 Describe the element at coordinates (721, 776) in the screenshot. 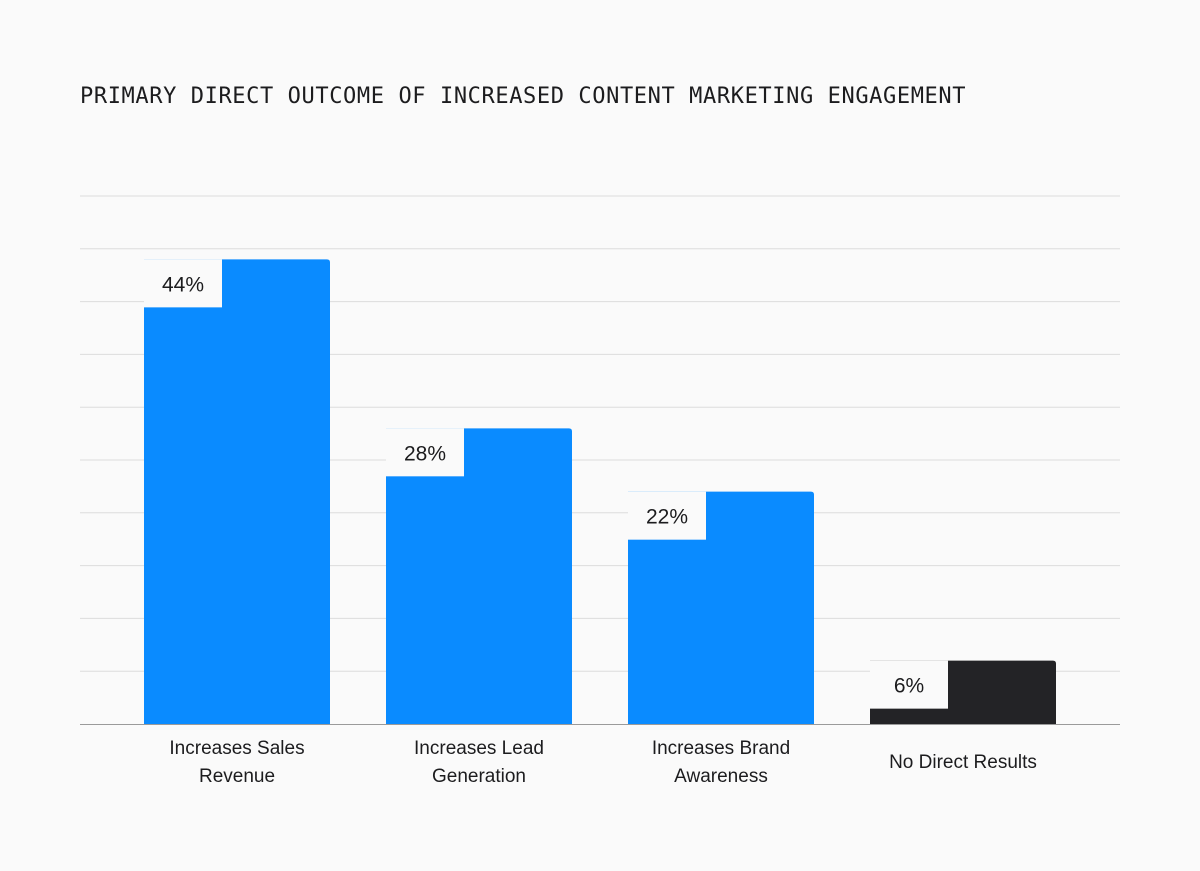

I see `category-label-line: Awareness` at that location.